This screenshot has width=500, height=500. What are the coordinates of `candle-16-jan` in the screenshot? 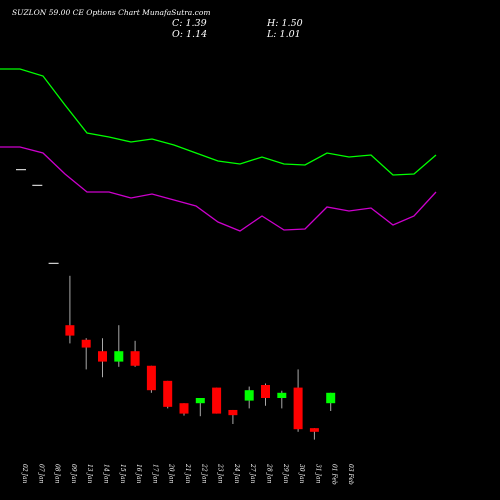 It's located at (135, 353).